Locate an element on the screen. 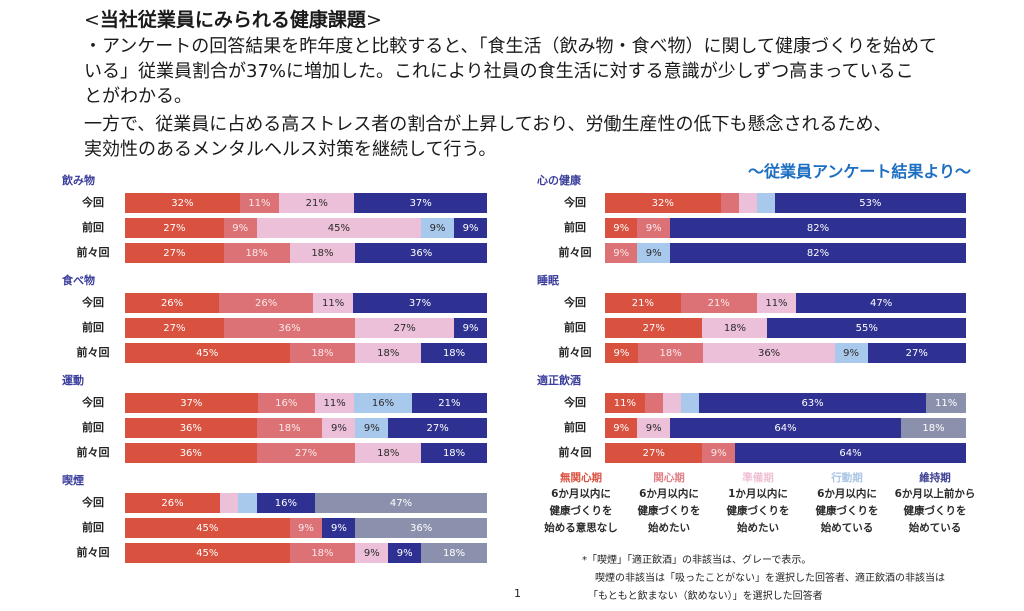  chart-row: 前回 27% 9% 45% 9% 9% is located at coordinates (282, 228).